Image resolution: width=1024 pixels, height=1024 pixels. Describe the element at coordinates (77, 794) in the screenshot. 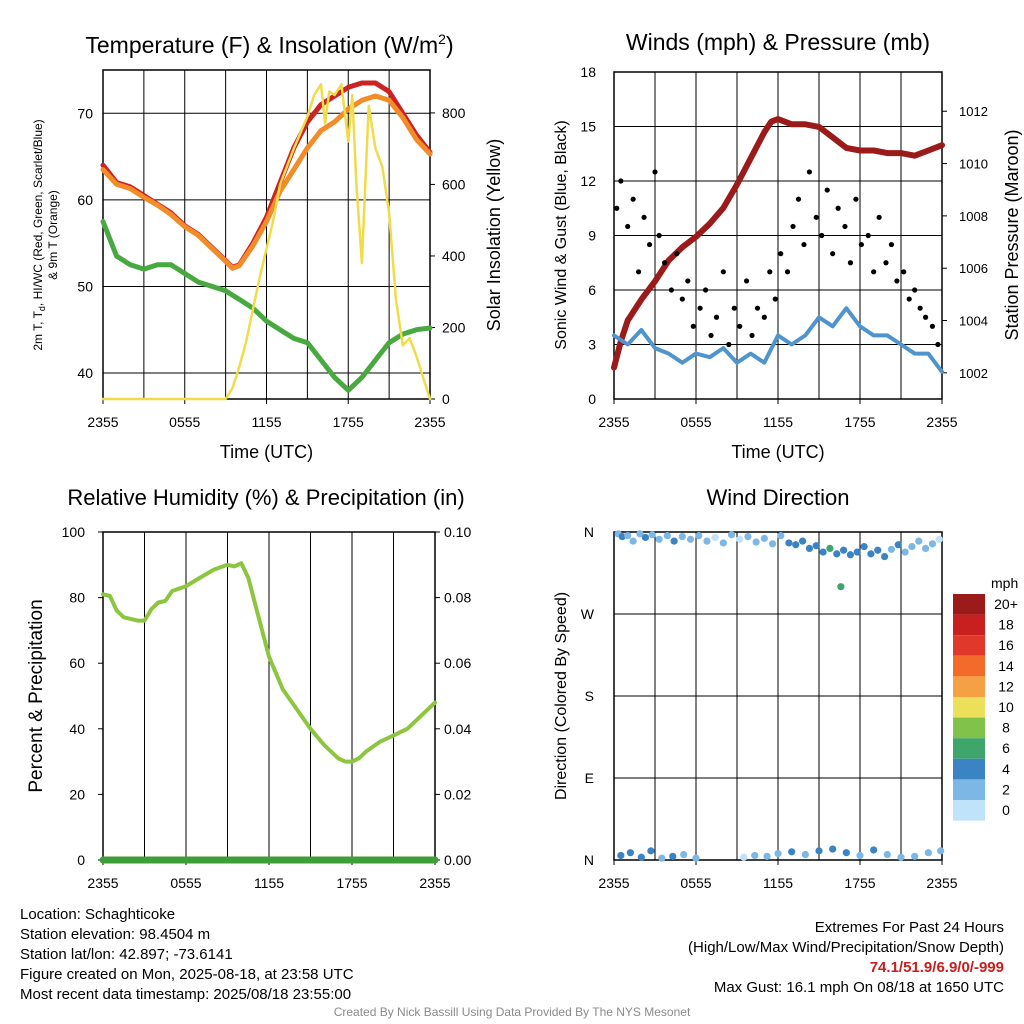

I see `y-tick-label: 20` at that location.